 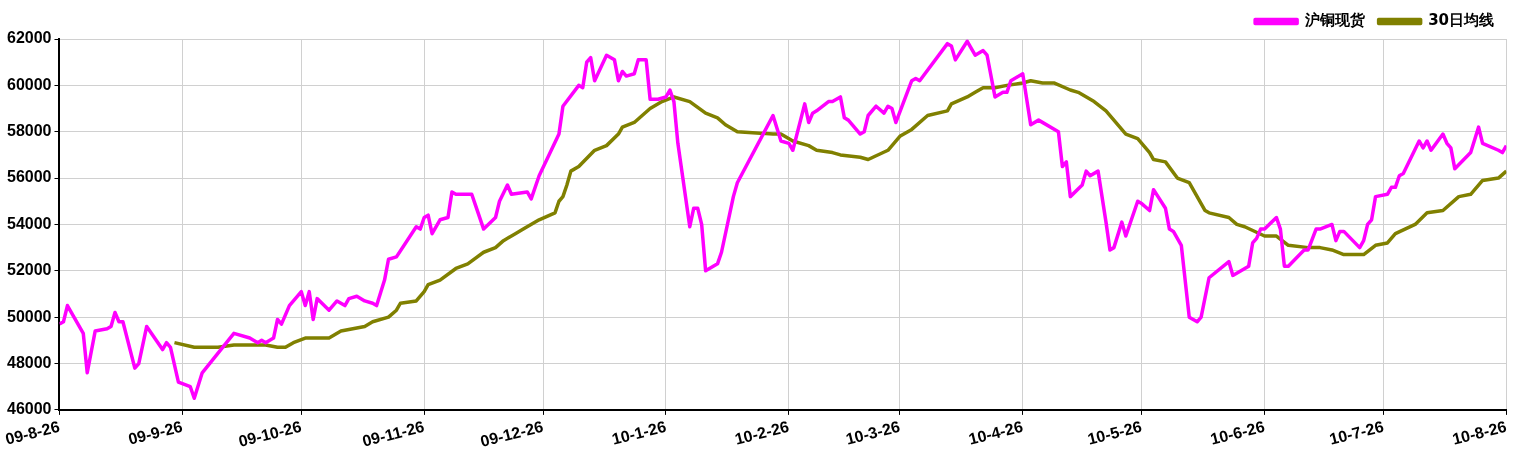 What do you see at coordinates (1237, 432) in the screenshot?
I see `x-tick-label: 10-6-26` at bounding box center [1237, 432].